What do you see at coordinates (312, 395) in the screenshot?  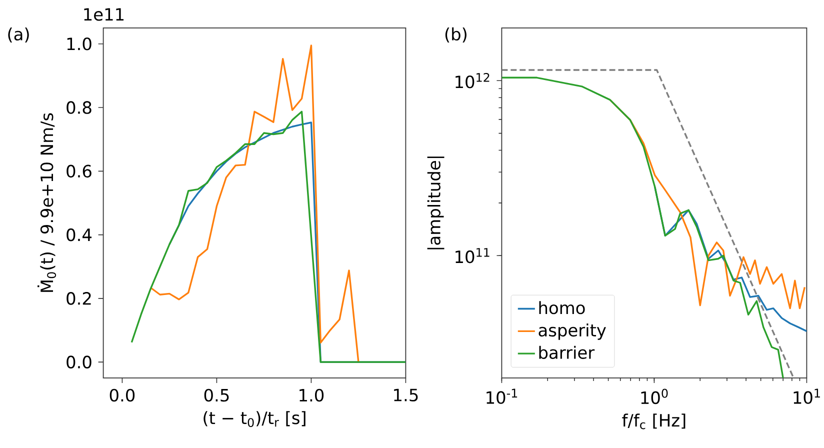 I see `x-tick-label: 1.0` at bounding box center [312, 395].